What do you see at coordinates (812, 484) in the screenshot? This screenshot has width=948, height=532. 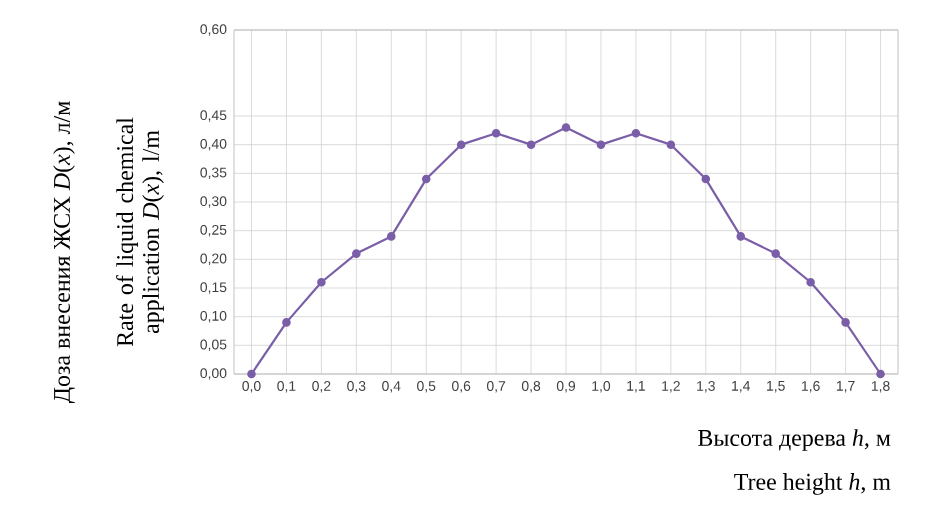 I see `text: Tree height h, m` at bounding box center [812, 484].